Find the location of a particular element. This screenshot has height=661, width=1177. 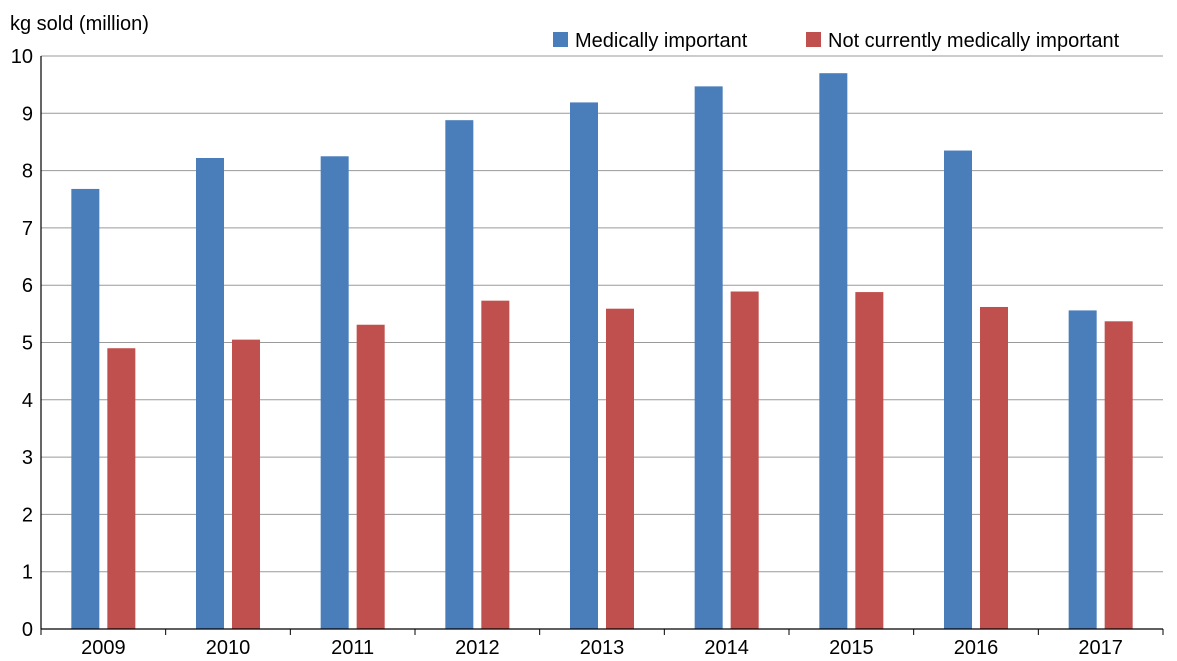

bar-not-currently-medically-important-2013 is located at coordinates (620, 468).